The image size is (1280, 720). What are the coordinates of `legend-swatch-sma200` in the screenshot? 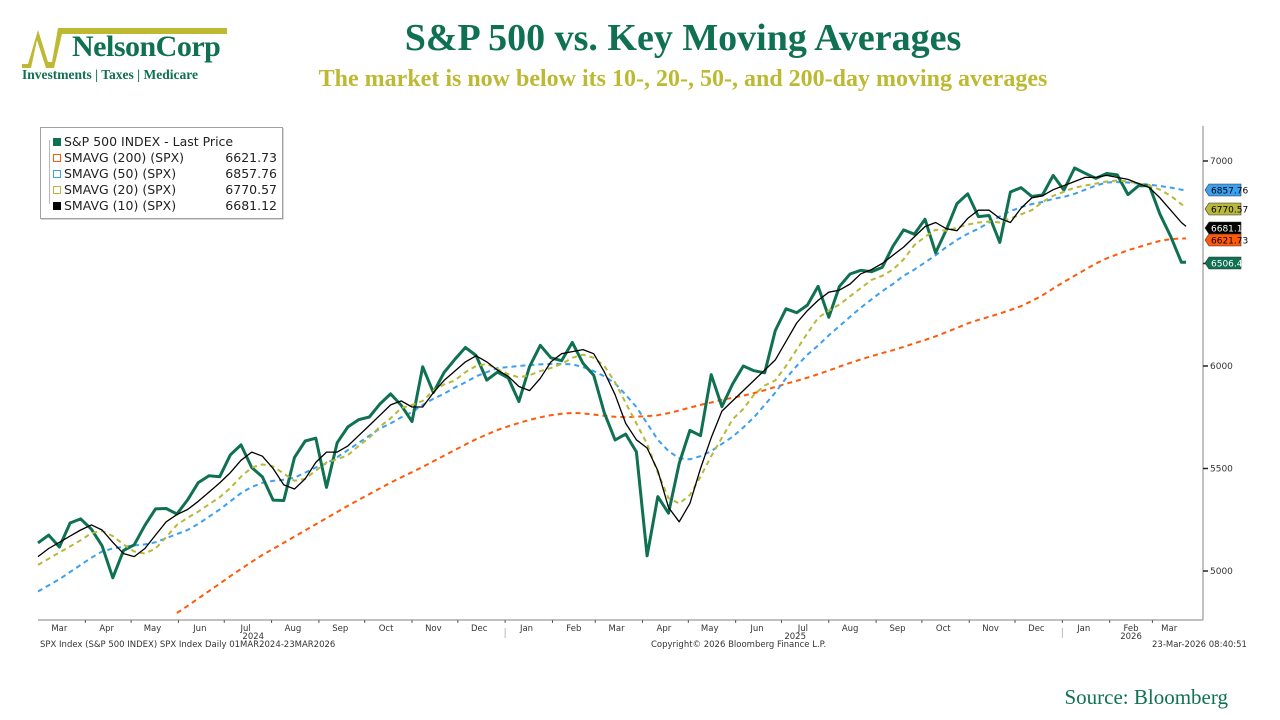 It's located at (57, 158).